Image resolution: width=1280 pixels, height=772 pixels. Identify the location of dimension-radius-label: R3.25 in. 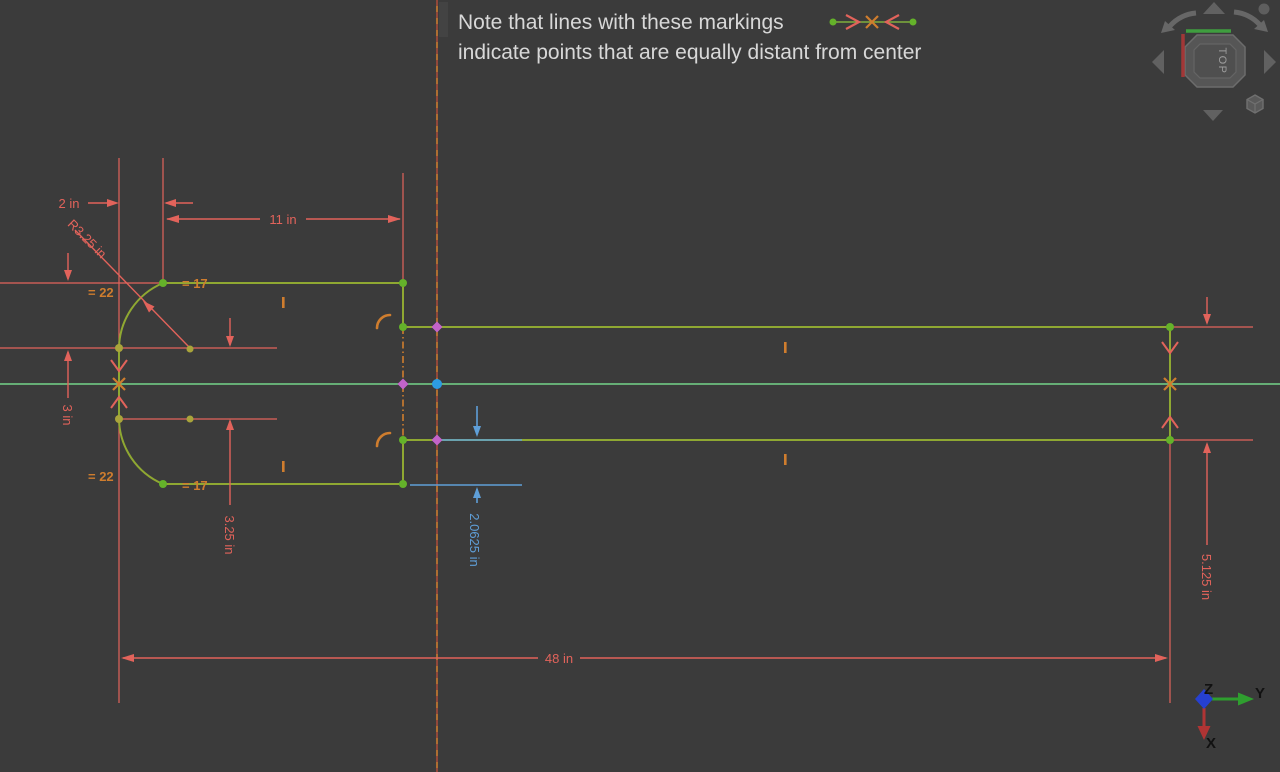
(87, 238).